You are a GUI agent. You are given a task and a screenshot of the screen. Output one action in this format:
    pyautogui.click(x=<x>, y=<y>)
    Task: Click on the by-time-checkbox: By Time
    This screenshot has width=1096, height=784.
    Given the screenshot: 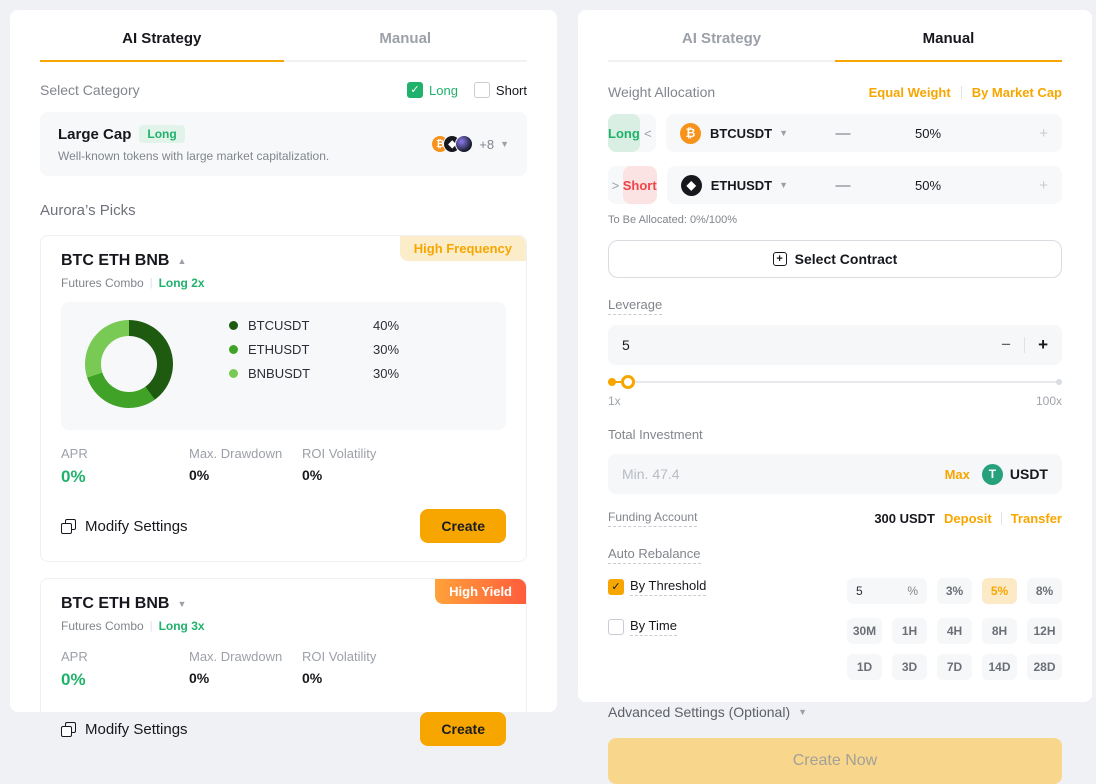 What is the action you would take?
    pyautogui.click(x=642, y=627)
    